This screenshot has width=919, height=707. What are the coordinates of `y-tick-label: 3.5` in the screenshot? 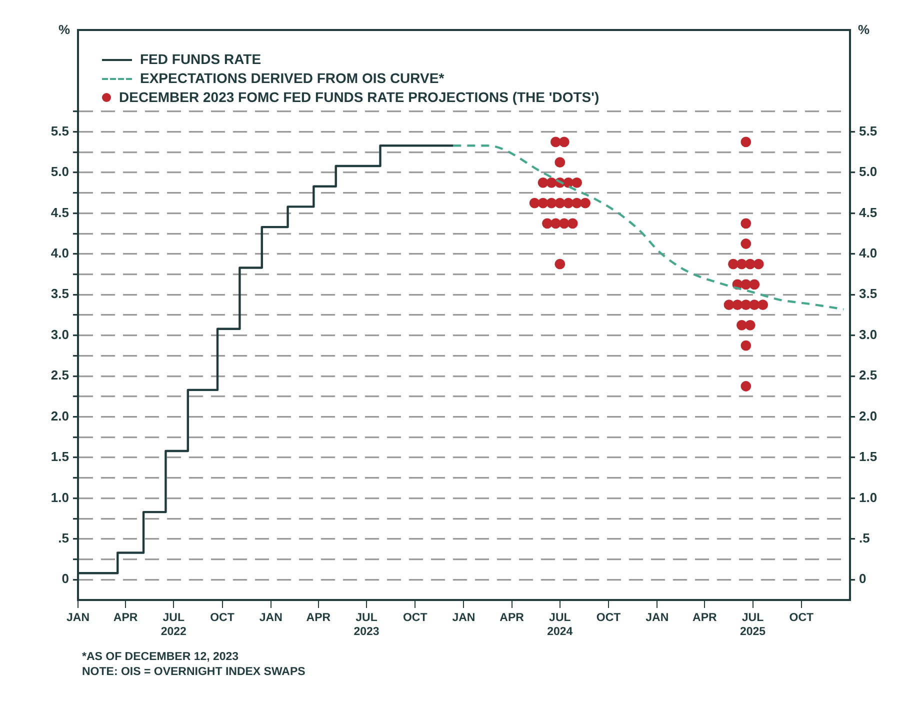 It's located at (59, 294).